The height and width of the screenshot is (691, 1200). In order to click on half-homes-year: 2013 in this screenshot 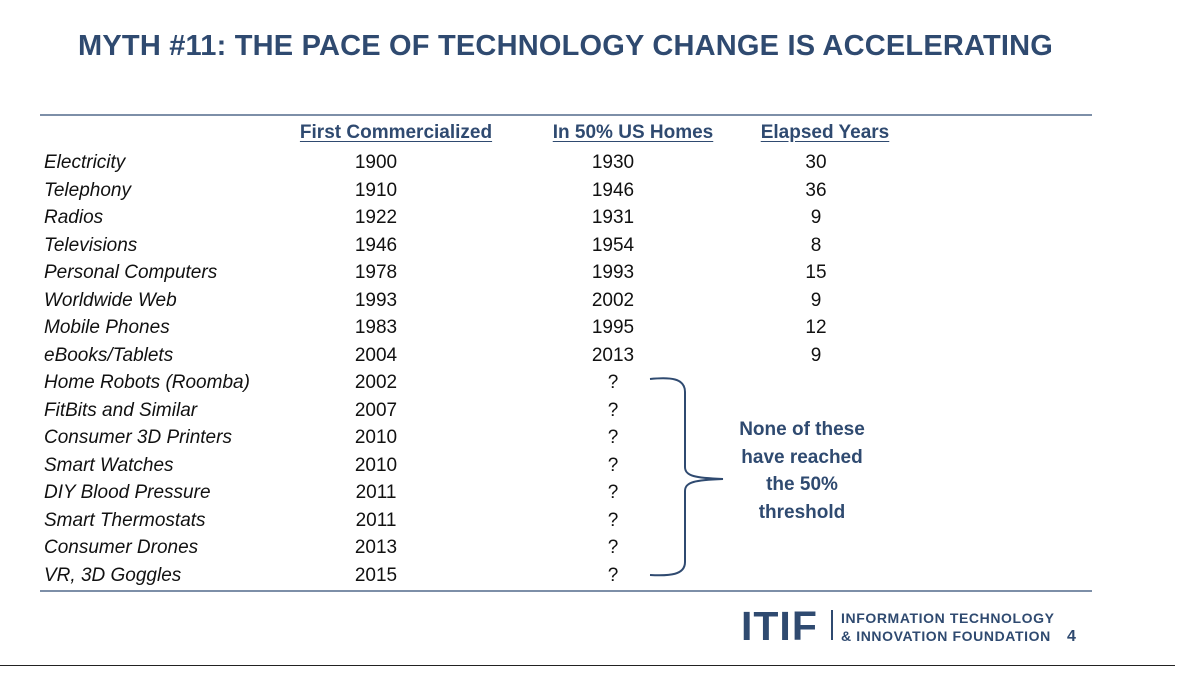, I will do `click(613, 355)`.